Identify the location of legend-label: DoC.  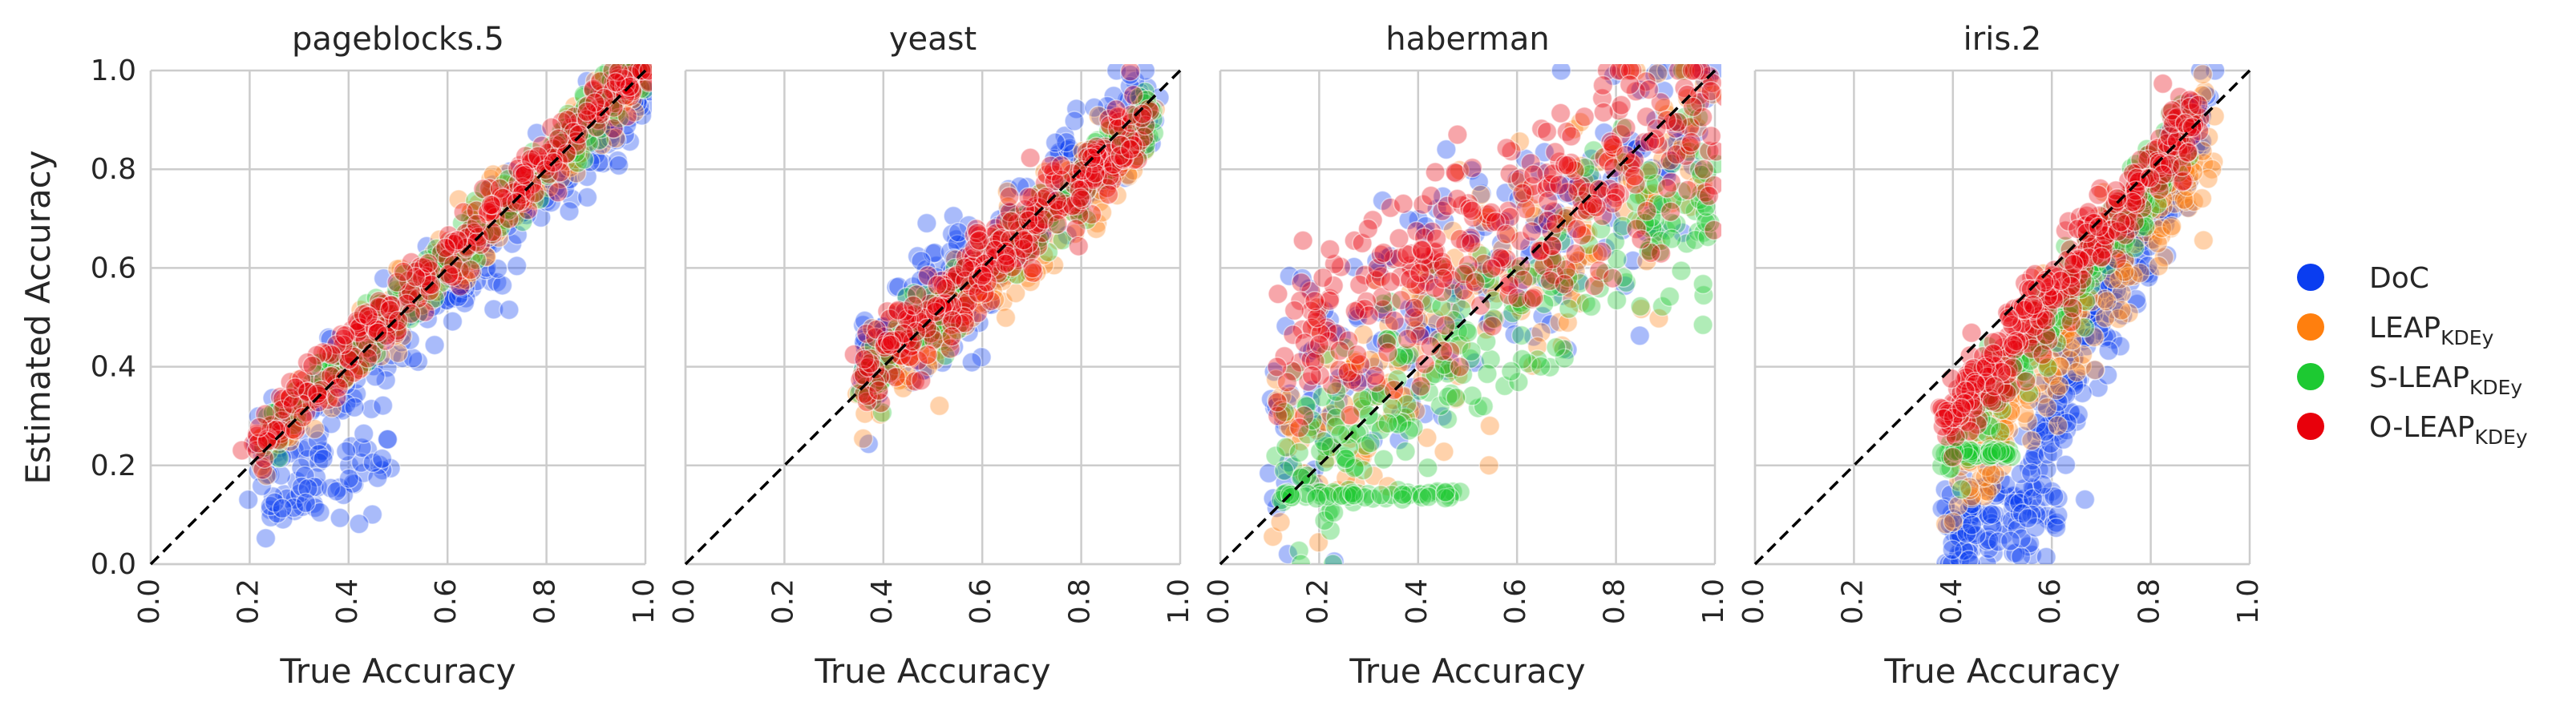
(2399, 278).